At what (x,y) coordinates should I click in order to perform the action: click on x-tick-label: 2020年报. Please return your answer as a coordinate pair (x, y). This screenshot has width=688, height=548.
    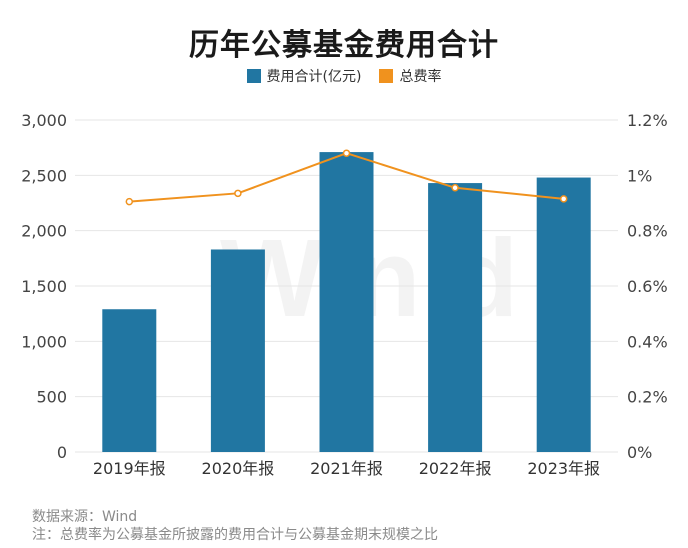
    Looking at the image, I should click on (238, 468).